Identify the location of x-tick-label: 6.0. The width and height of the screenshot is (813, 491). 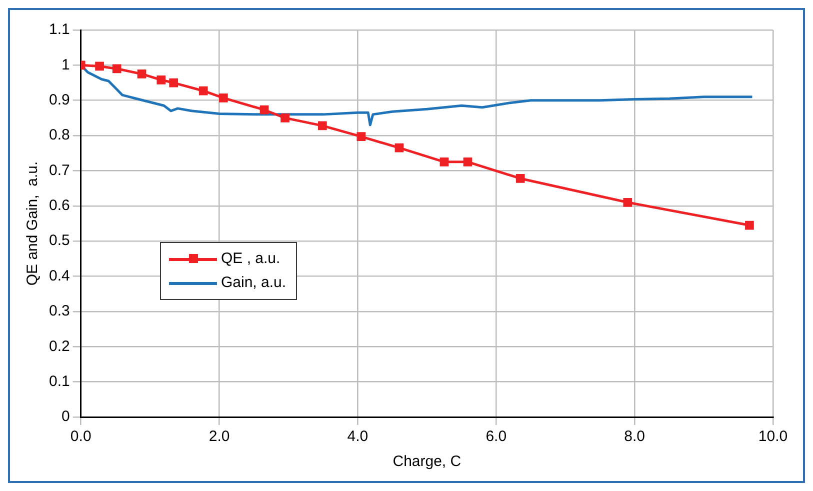
(496, 437).